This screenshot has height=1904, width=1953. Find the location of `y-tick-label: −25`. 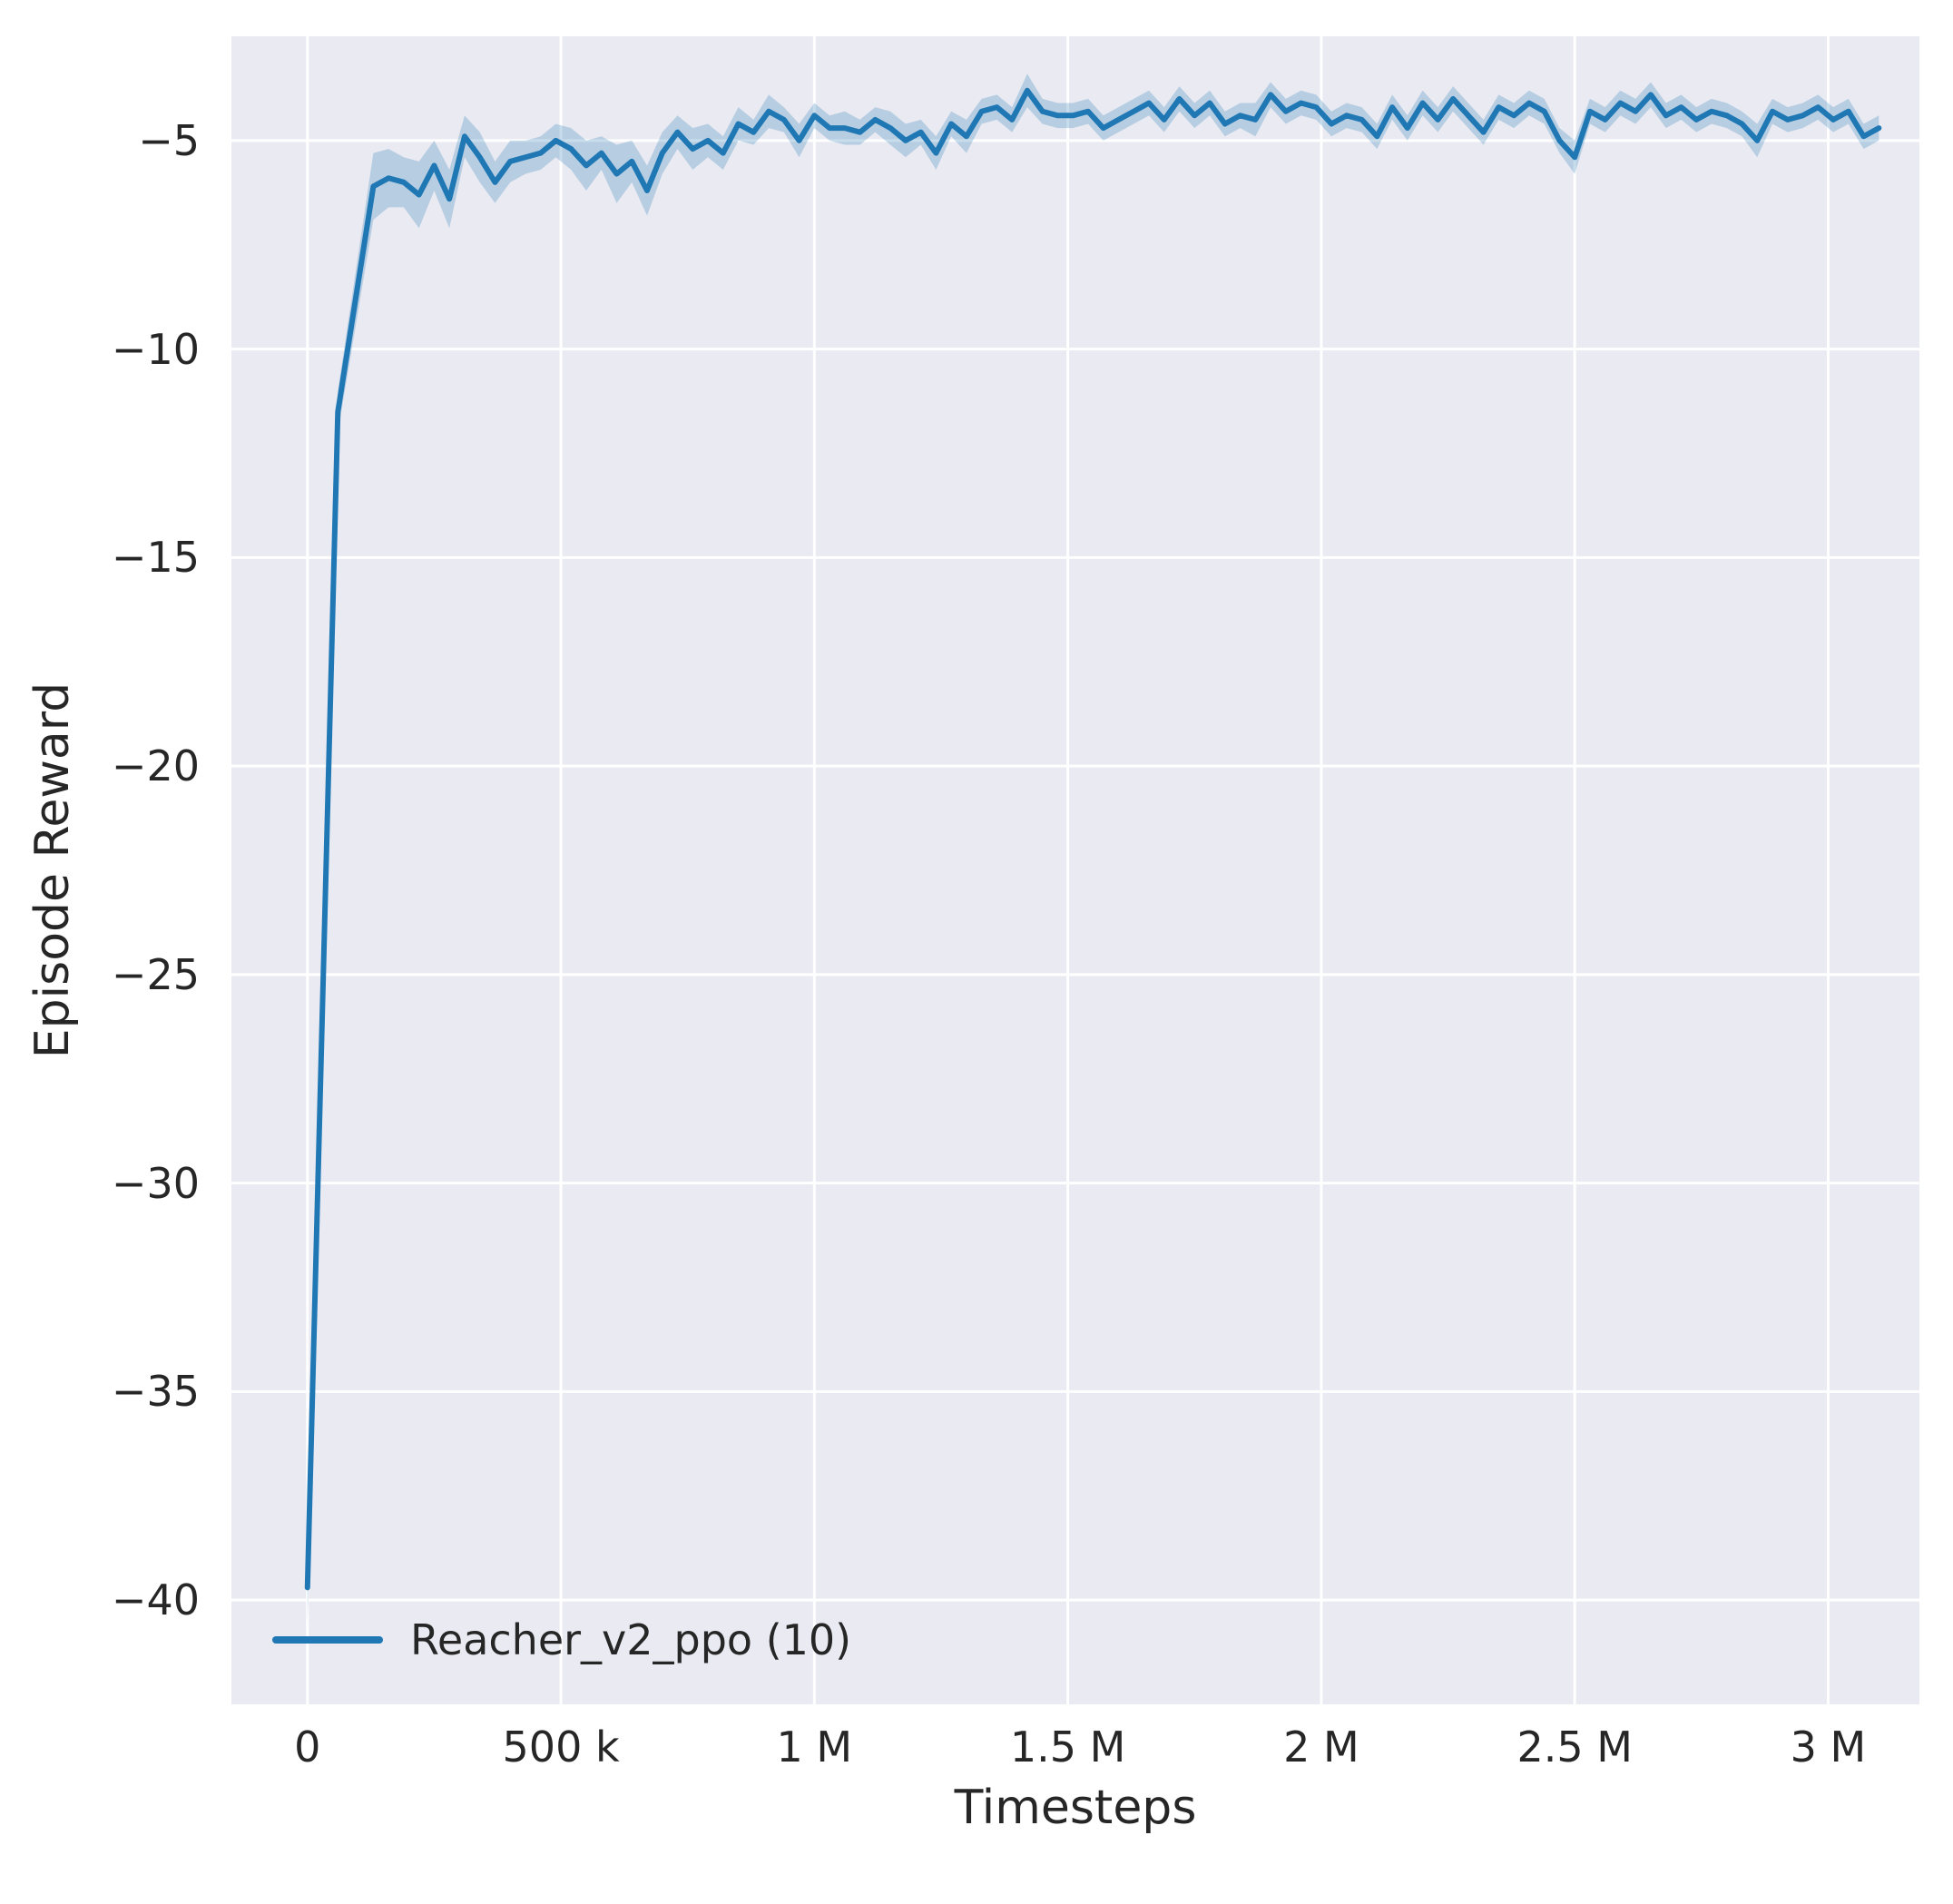

y-tick-label: −25 is located at coordinates (155, 974).